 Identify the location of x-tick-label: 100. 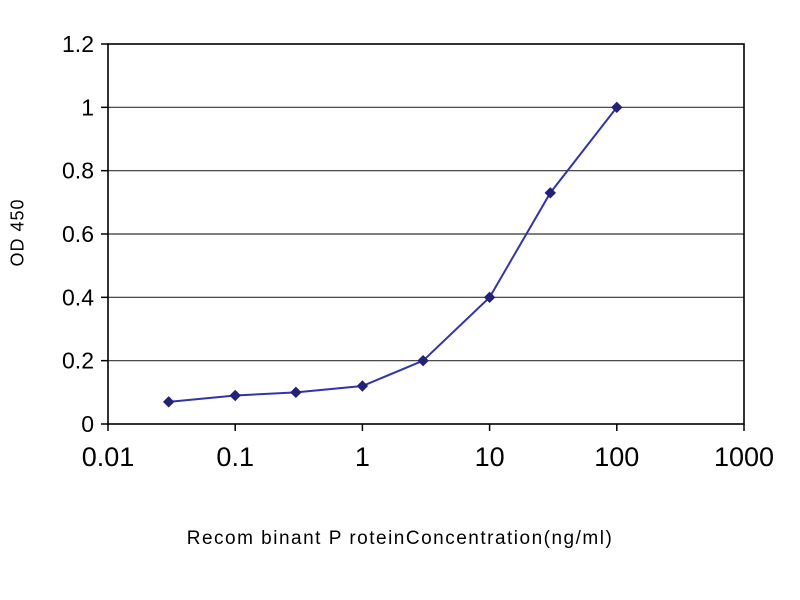
(616, 457).